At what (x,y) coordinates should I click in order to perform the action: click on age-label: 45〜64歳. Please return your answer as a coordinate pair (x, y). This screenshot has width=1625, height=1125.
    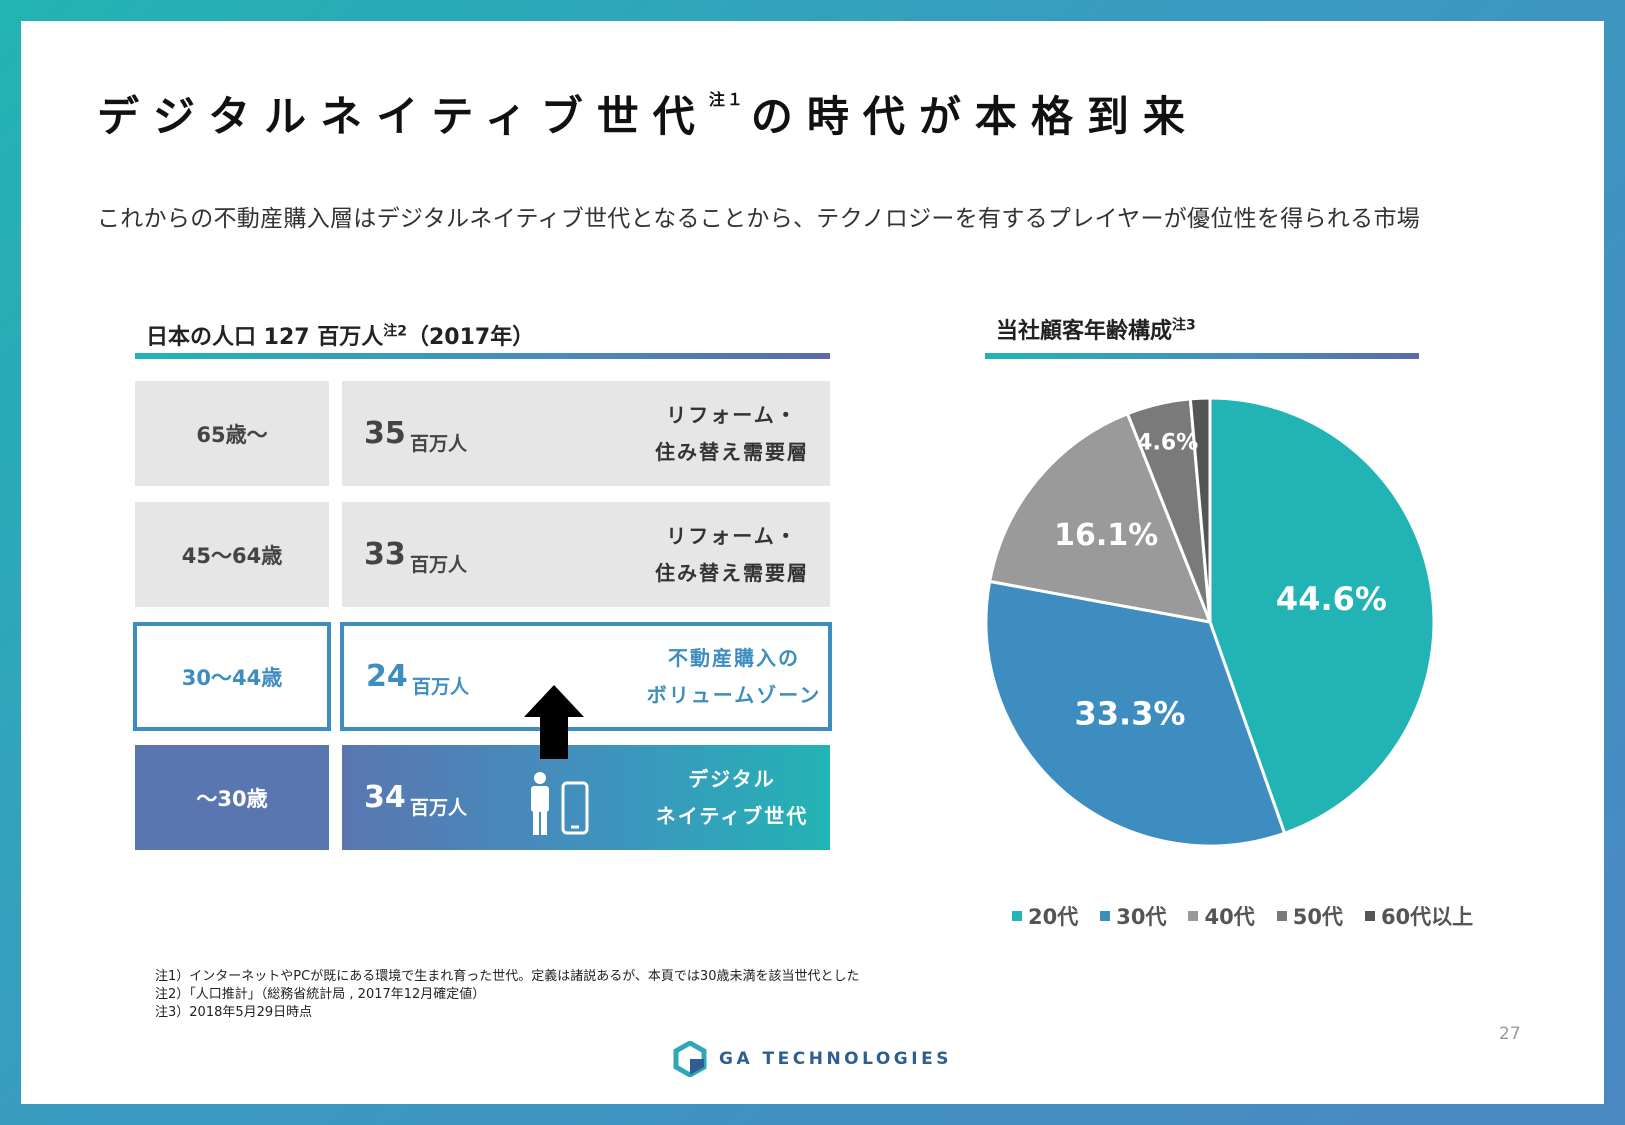
    Looking at the image, I should click on (232, 555).